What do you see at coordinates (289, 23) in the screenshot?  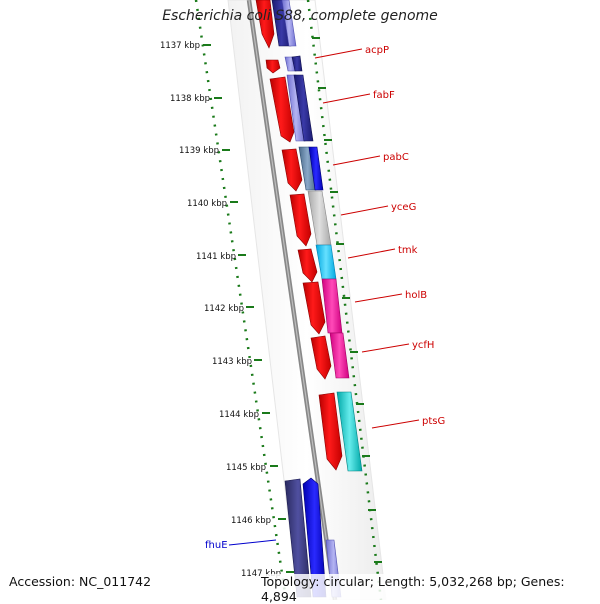 I see `cds-lavender` at bounding box center [289, 23].